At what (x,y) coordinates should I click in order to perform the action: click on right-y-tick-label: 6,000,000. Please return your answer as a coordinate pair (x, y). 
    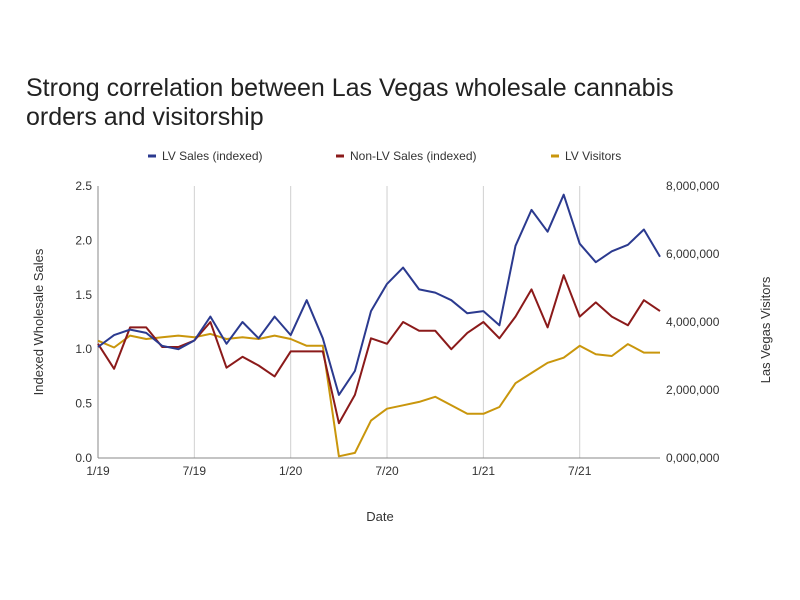
    Looking at the image, I should click on (693, 254).